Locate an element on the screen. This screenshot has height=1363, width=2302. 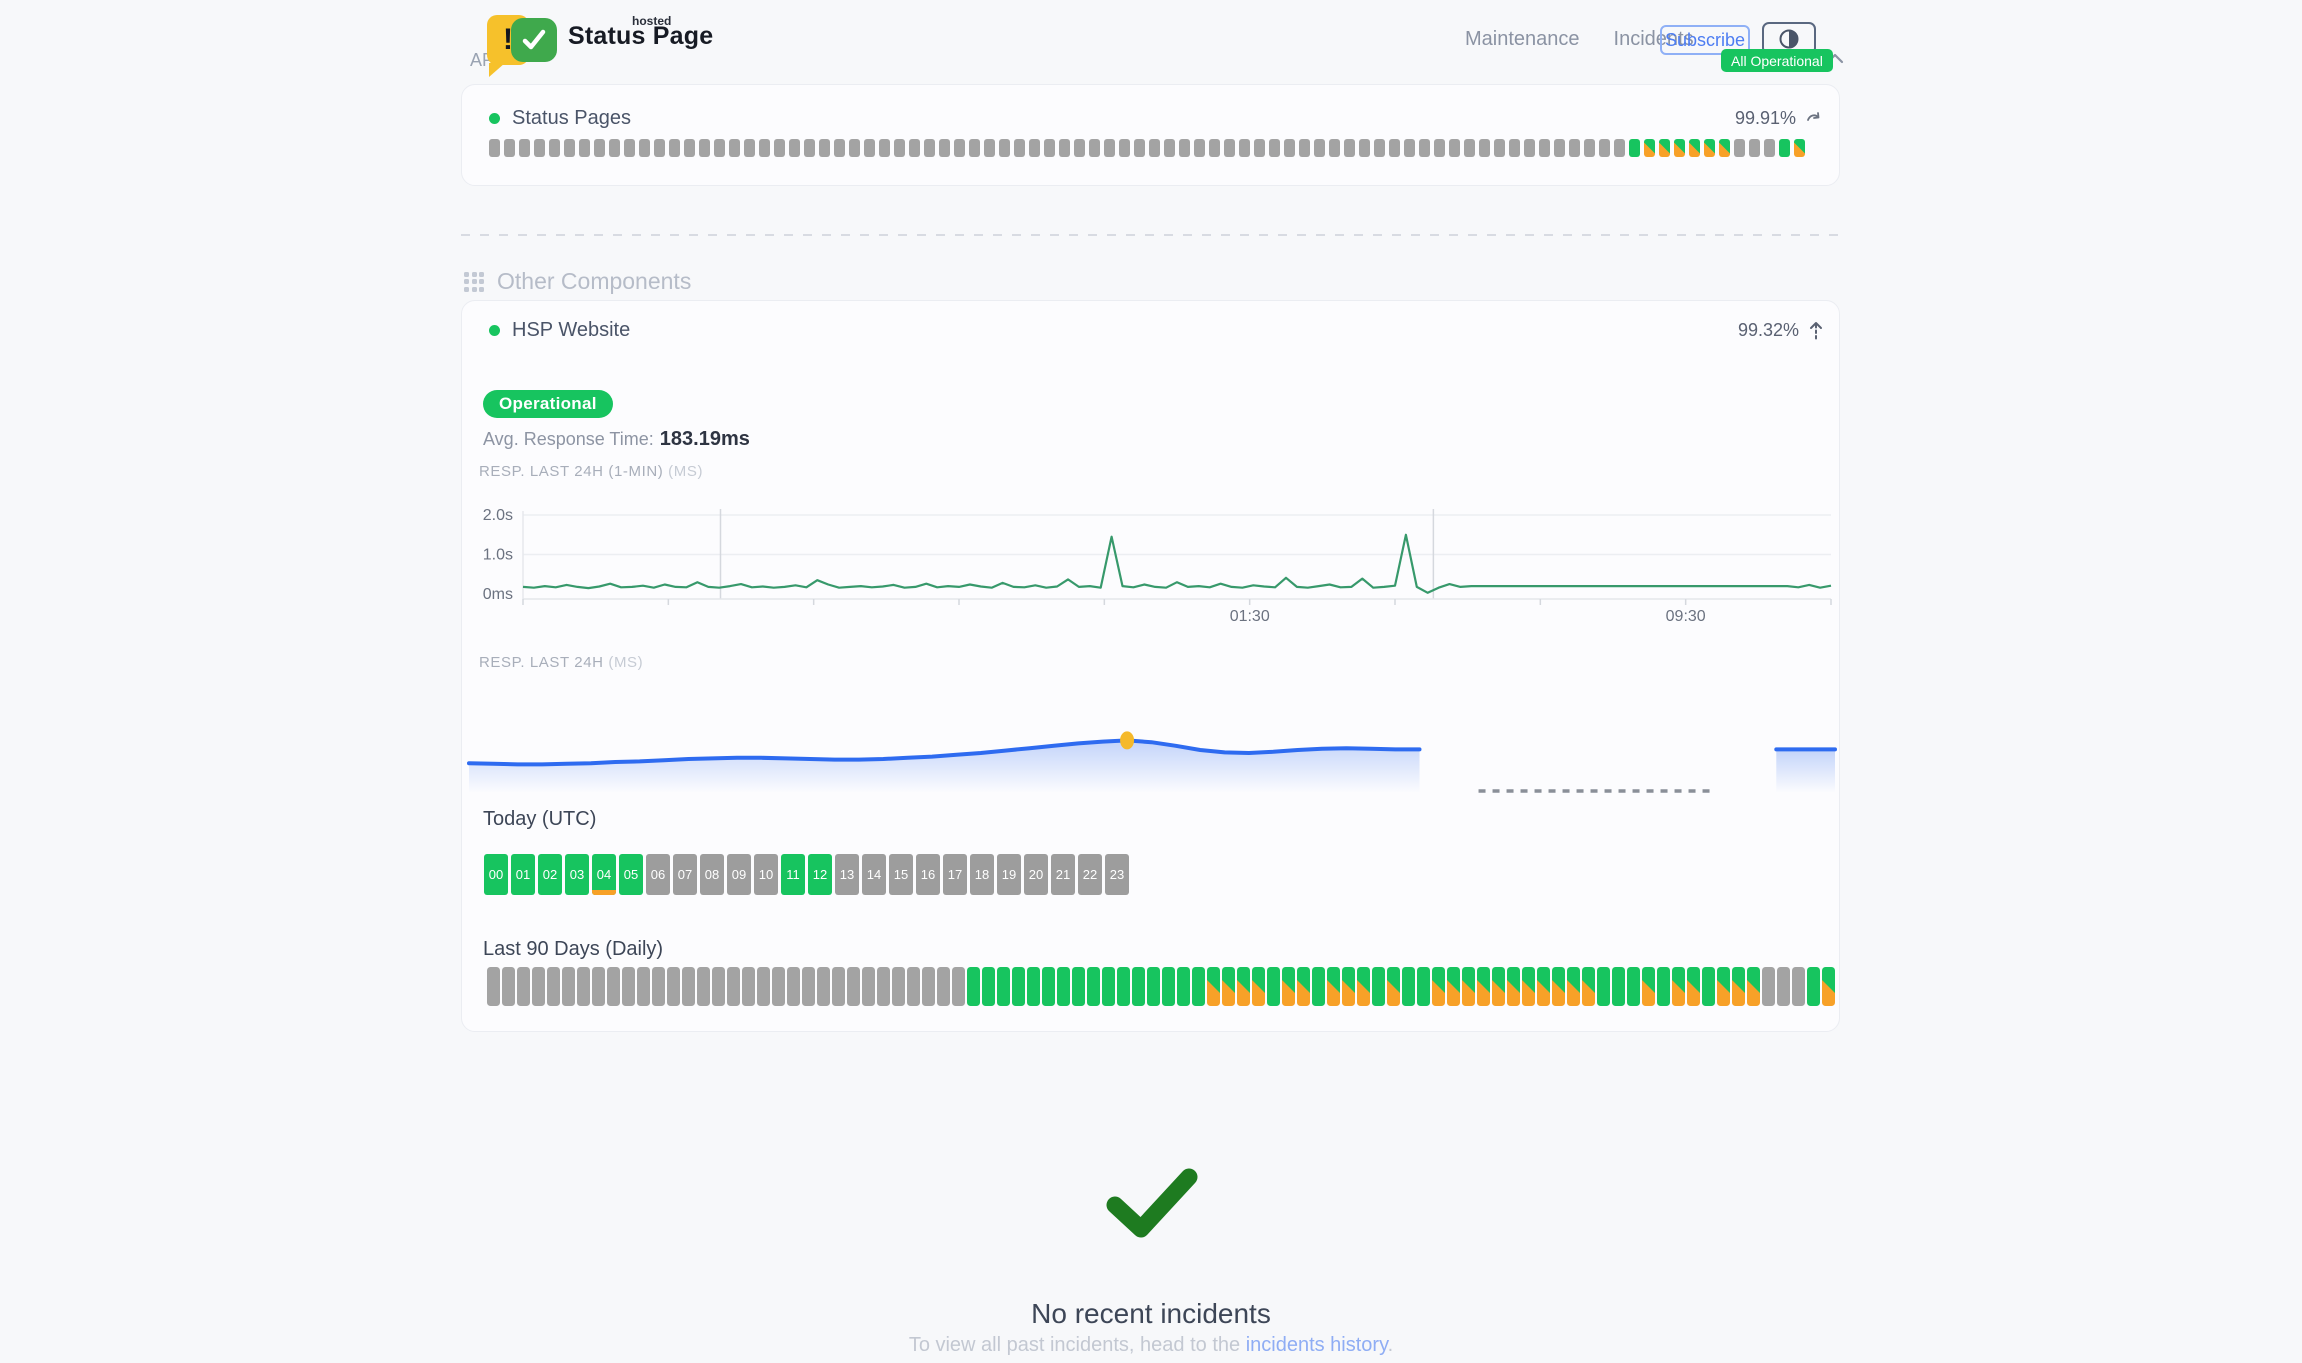
hour-box-20: 20 is located at coordinates (1036, 874).